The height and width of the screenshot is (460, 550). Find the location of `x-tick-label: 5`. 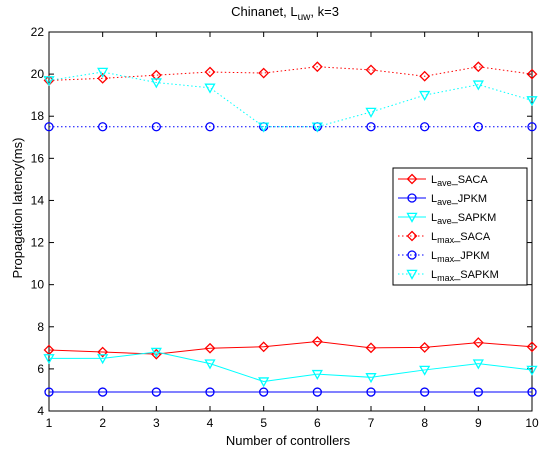

x-tick-label: 5 is located at coordinates (263, 423).